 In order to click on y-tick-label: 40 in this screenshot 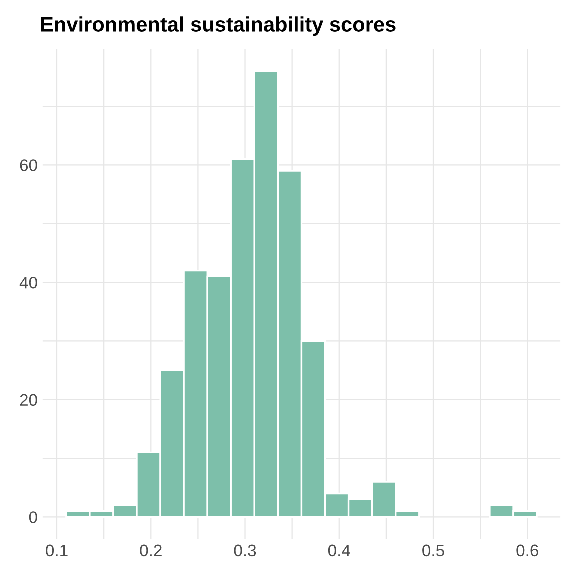, I will do `click(29, 282)`.